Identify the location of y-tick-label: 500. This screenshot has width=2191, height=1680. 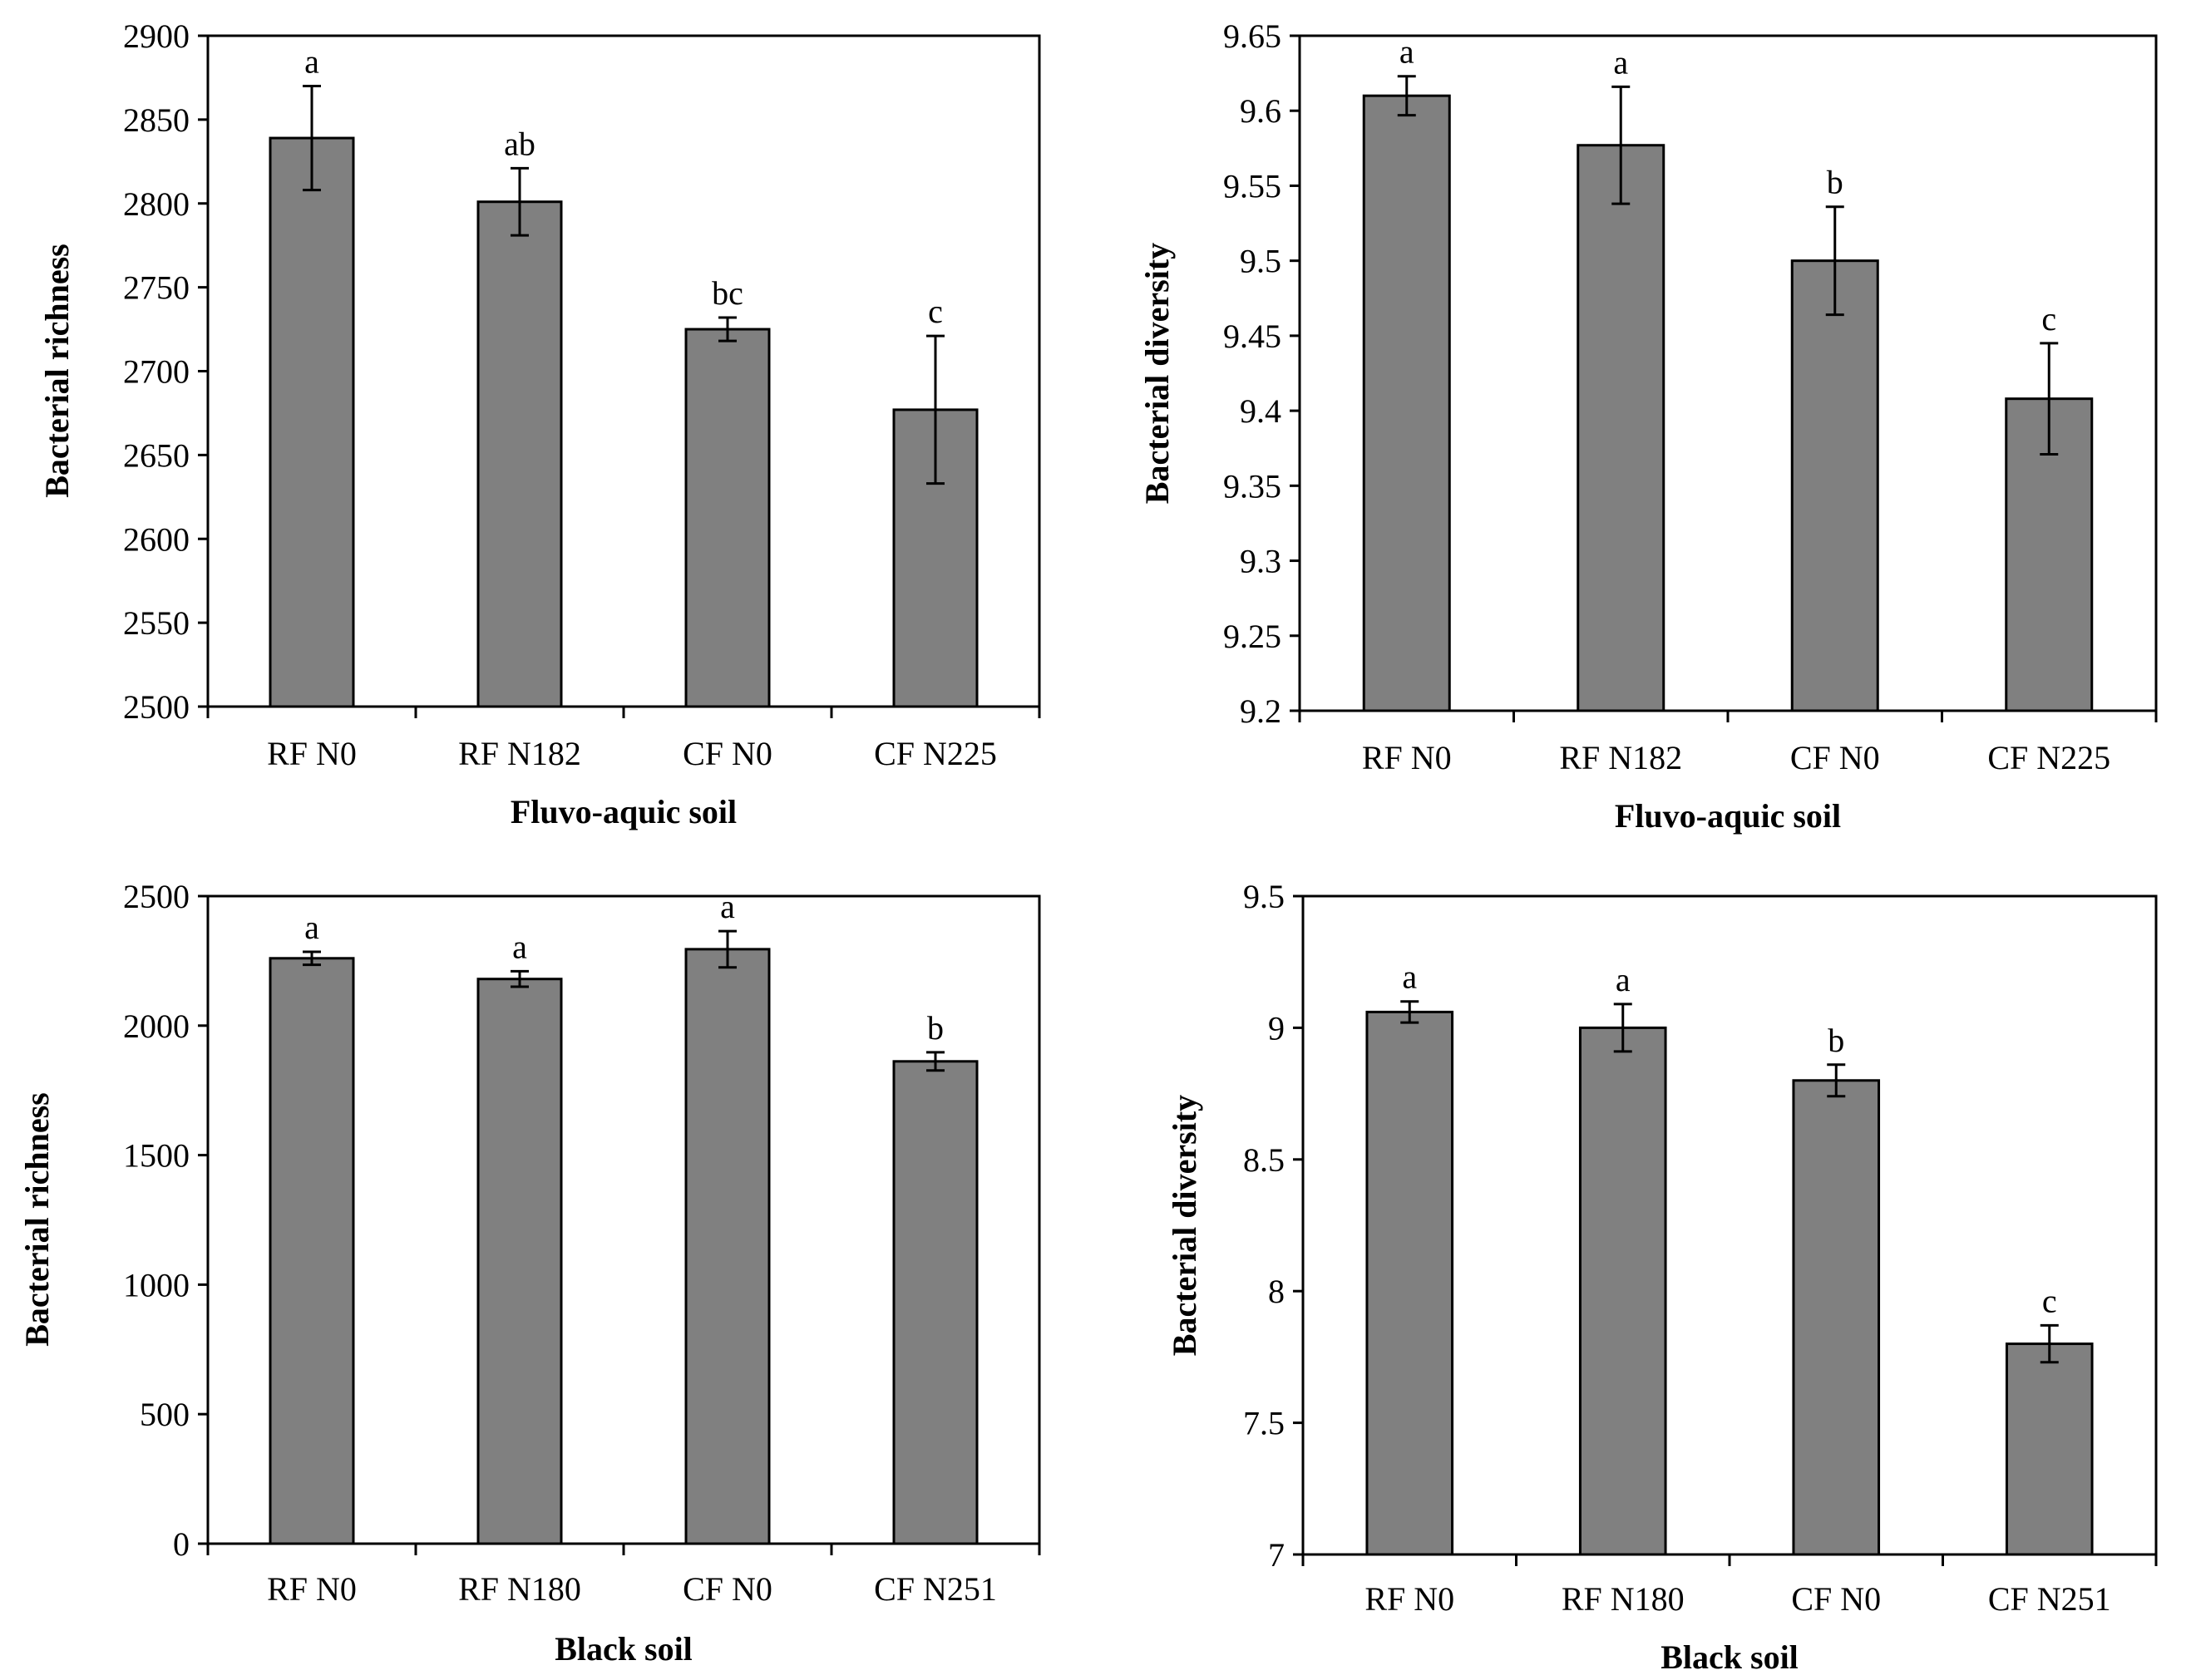
(165, 1414).